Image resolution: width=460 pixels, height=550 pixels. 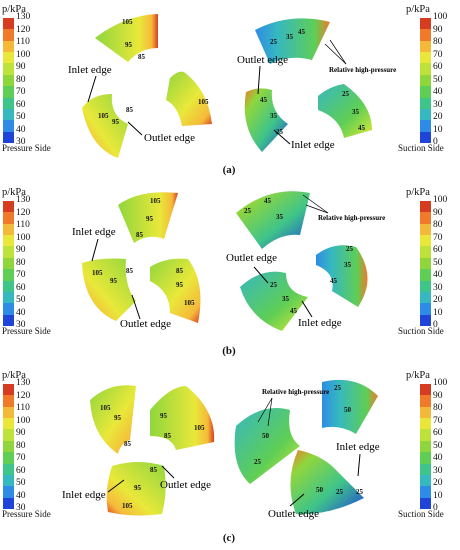 I want to click on inlet-edge-label-pressure: Inlet edge, so click(x=90, y=70).